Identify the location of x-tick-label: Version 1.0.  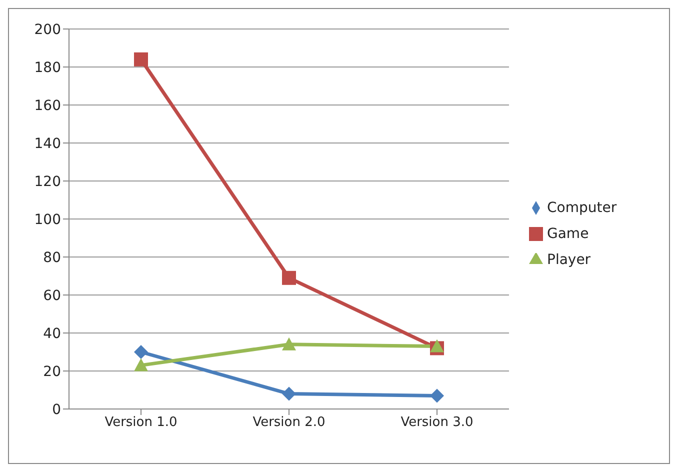
(141, 422).